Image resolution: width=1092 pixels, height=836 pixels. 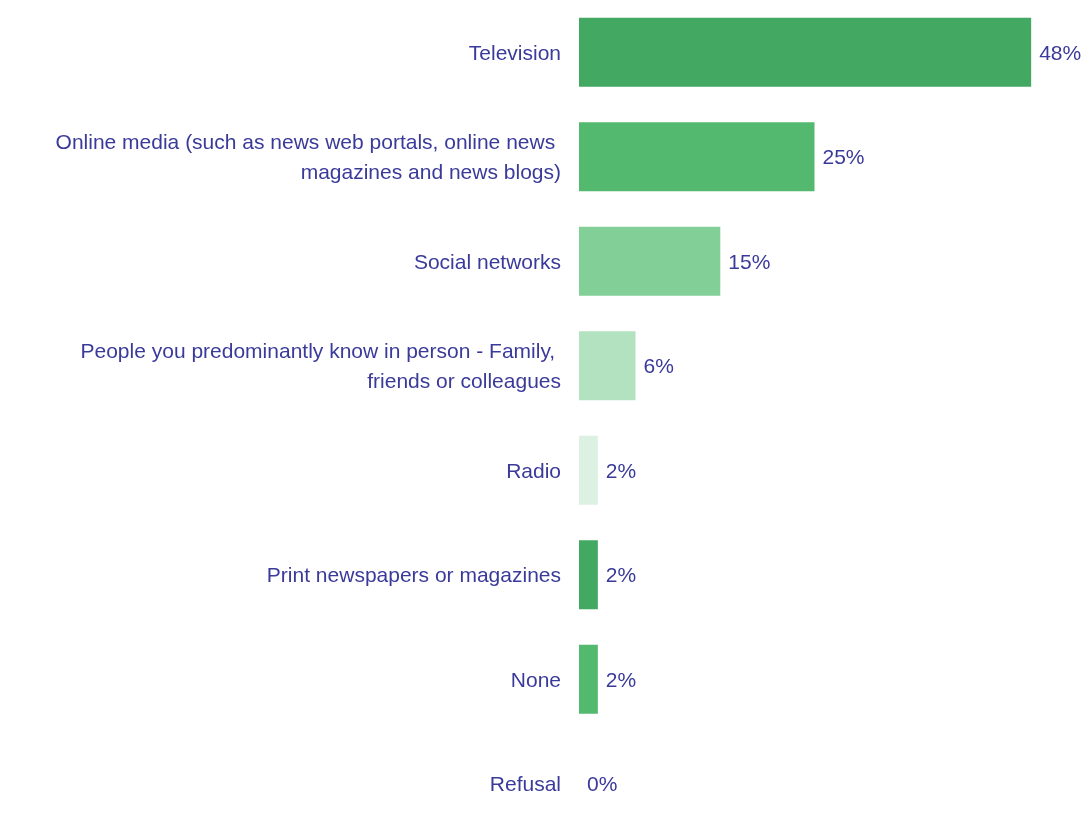 I want to click on y-tick-label: None, so click(x=535, y=679).